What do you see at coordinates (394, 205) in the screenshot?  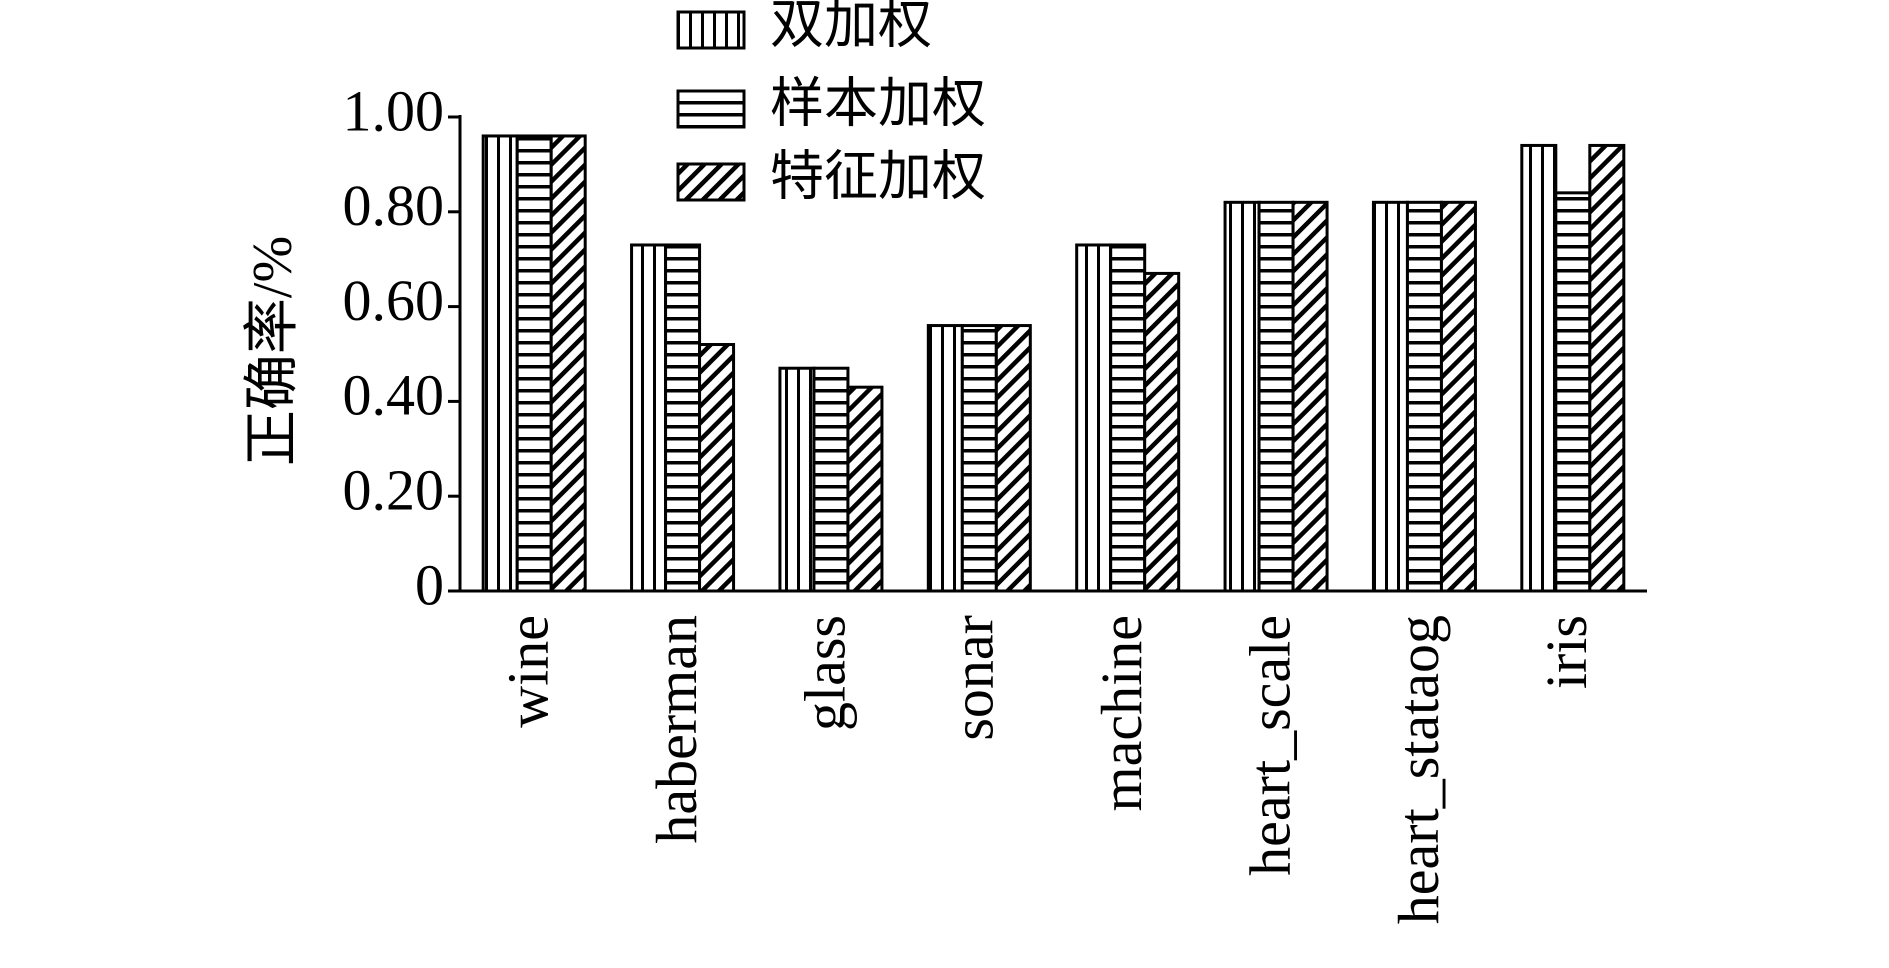 I see `y-tick-label: 0.80` at bounding box center [394, 205].